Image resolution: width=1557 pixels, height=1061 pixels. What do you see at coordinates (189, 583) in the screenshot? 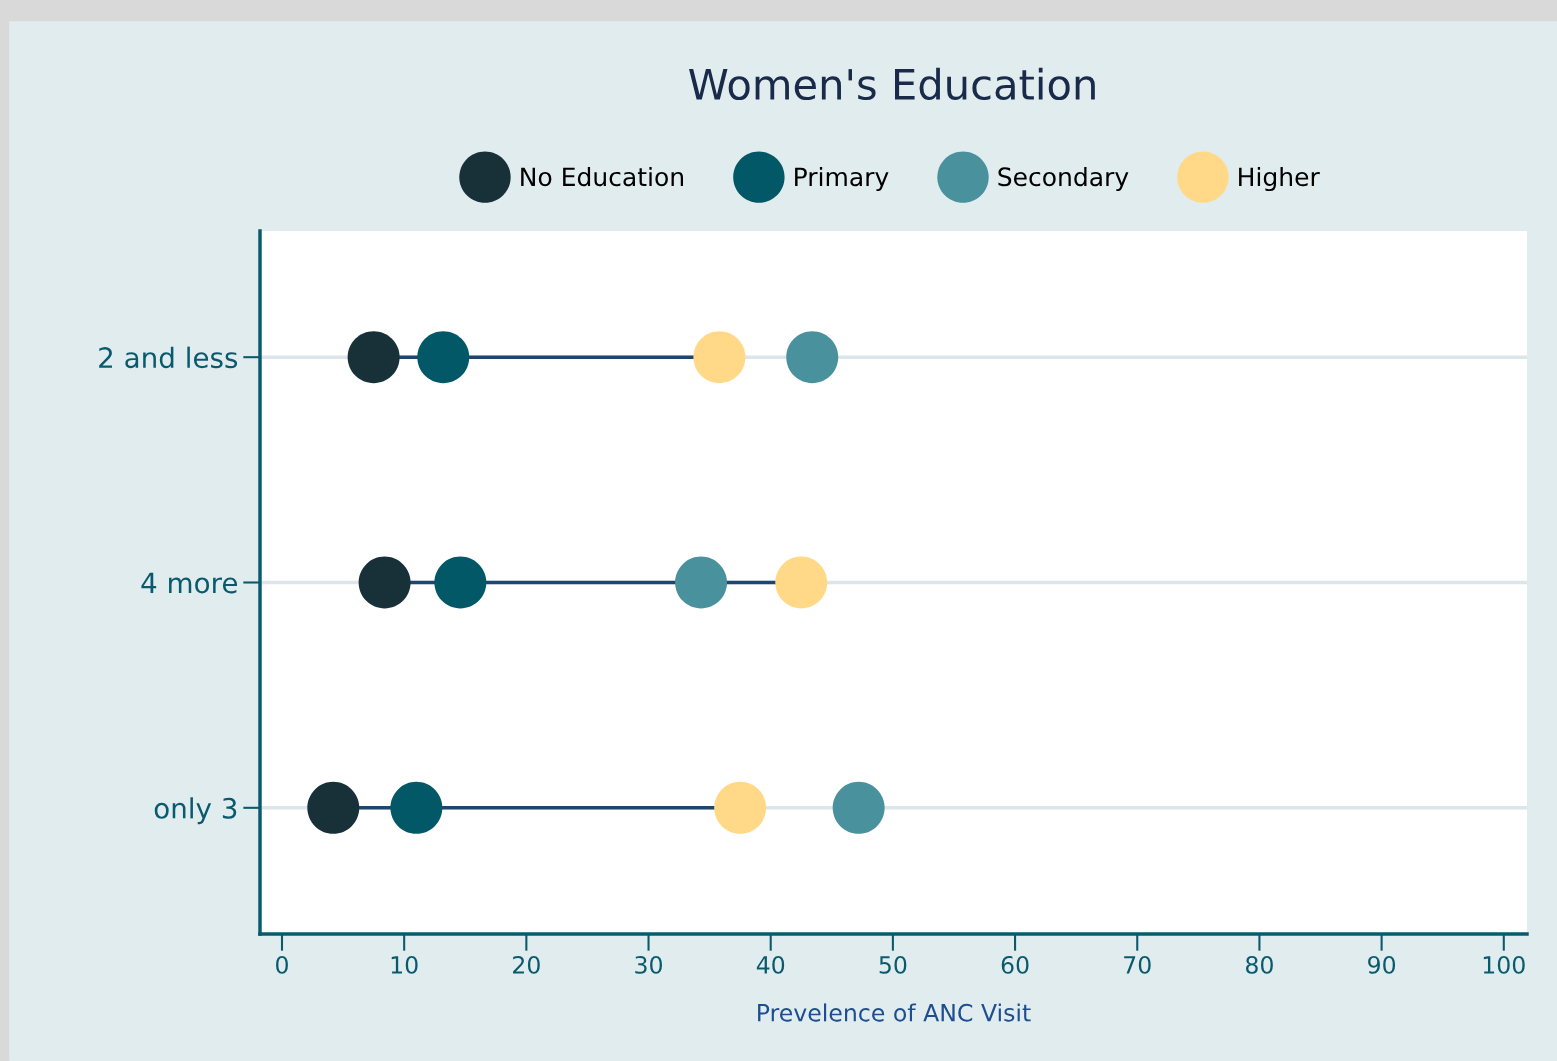
I see `y-tick-label: 4 more` at bounding box center [189, 583].